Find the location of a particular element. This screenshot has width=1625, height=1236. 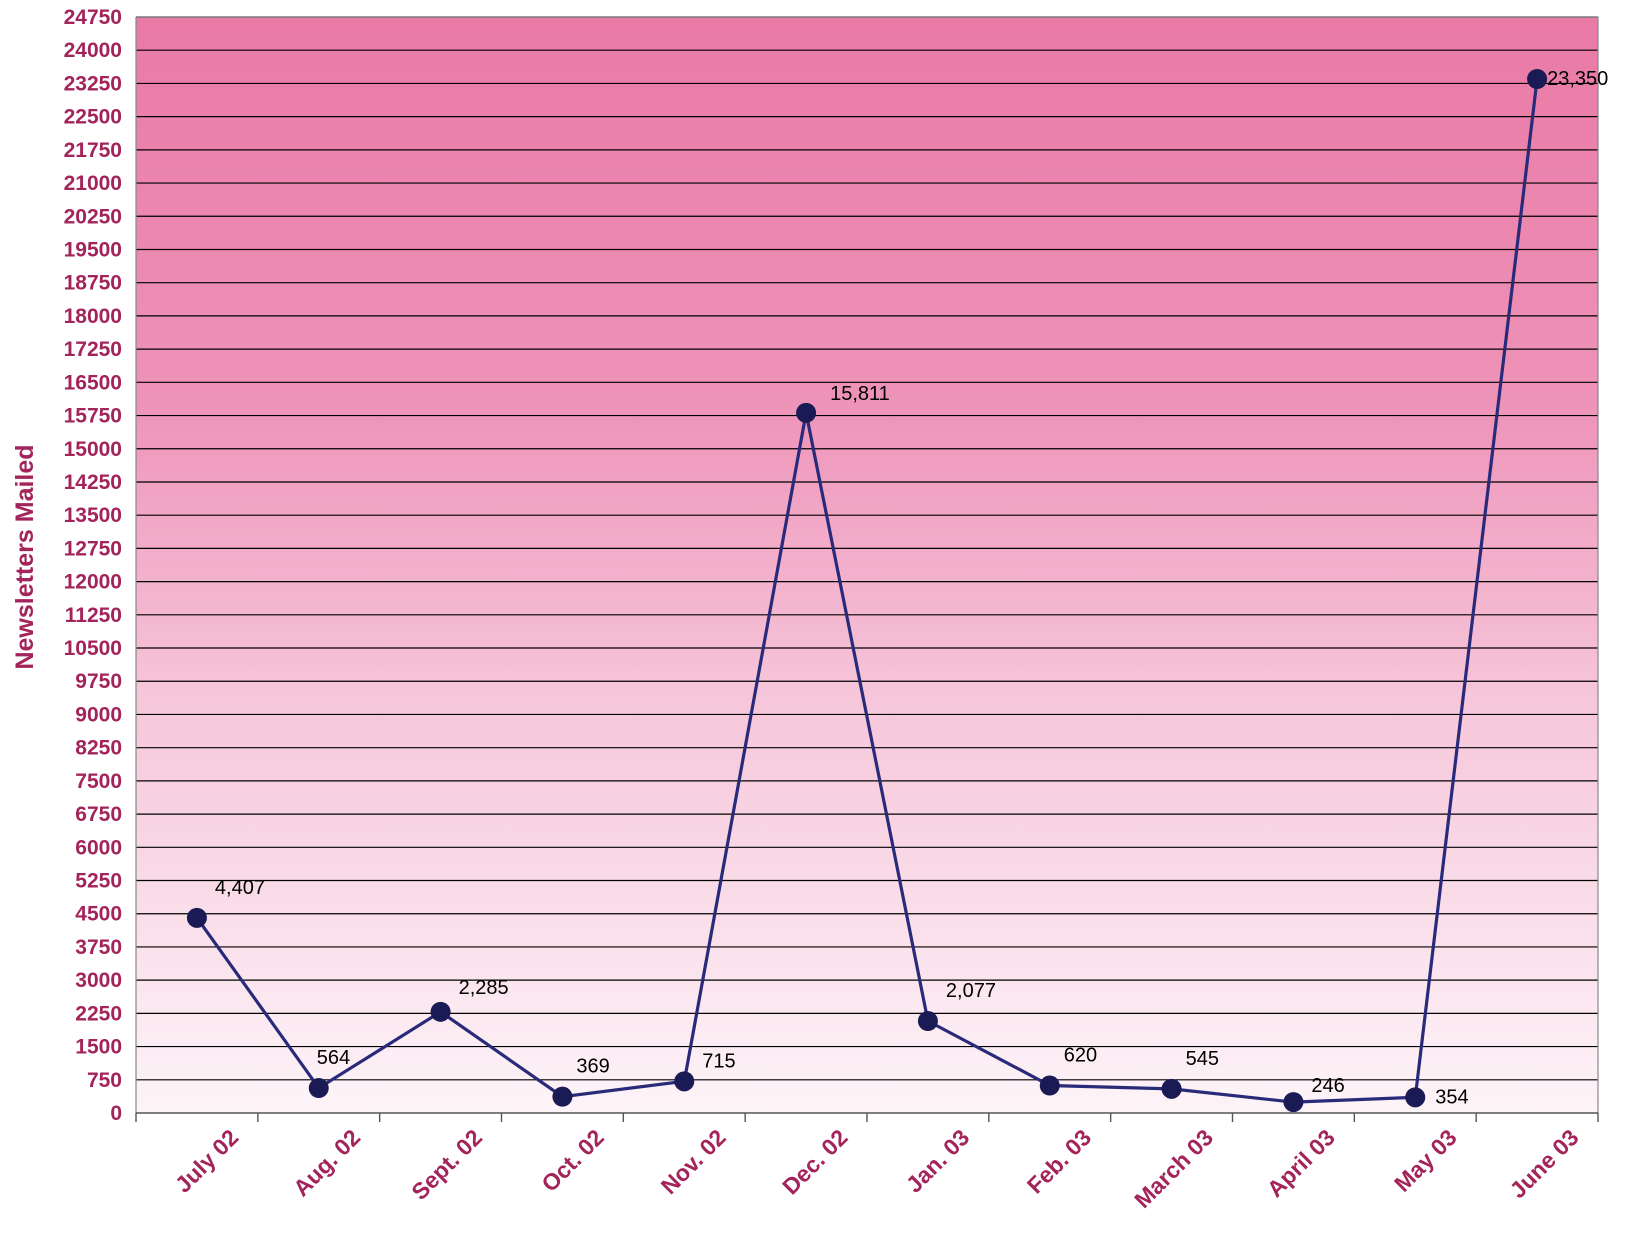

y-tick-label: 19500 is located at coordinates (93, 249).